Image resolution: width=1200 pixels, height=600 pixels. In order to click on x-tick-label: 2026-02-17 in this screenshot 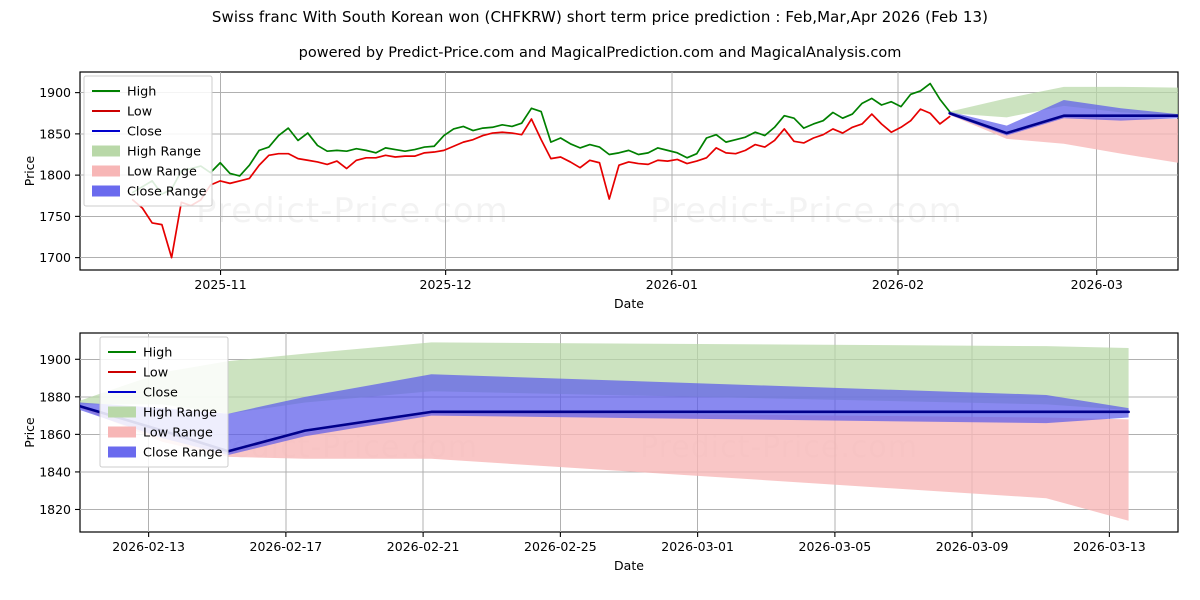, I will do `click(286, 546)`.